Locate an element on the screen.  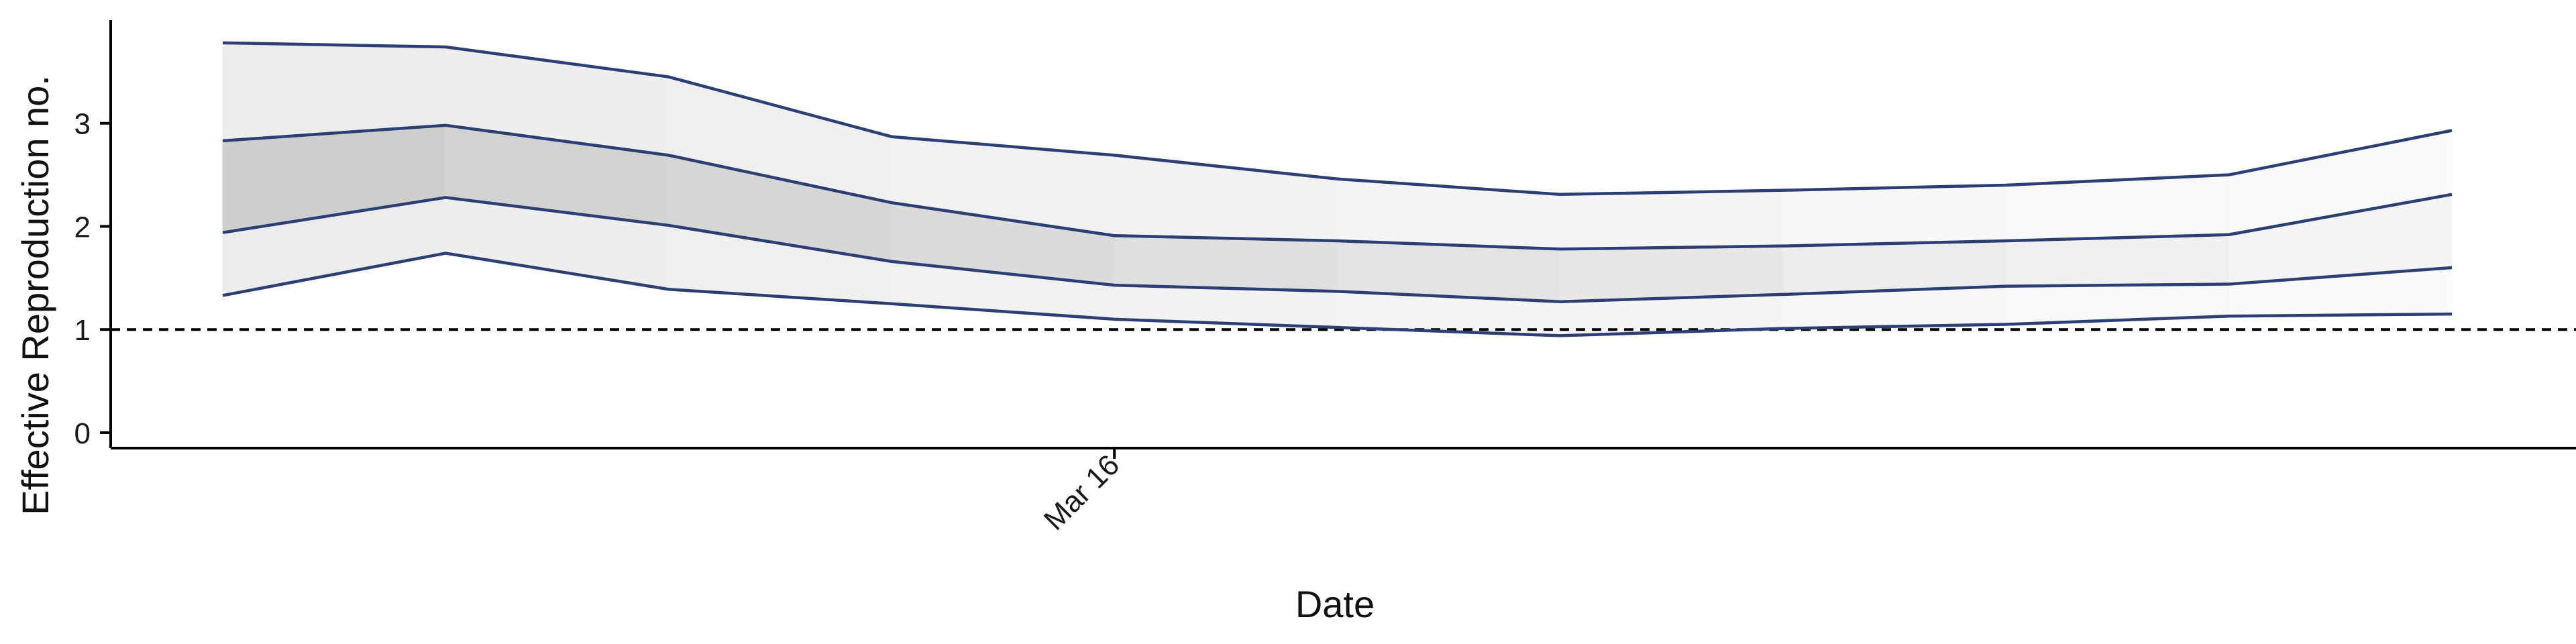
x-tick-label: Mar 16 is located at coordinates (1082, 492).